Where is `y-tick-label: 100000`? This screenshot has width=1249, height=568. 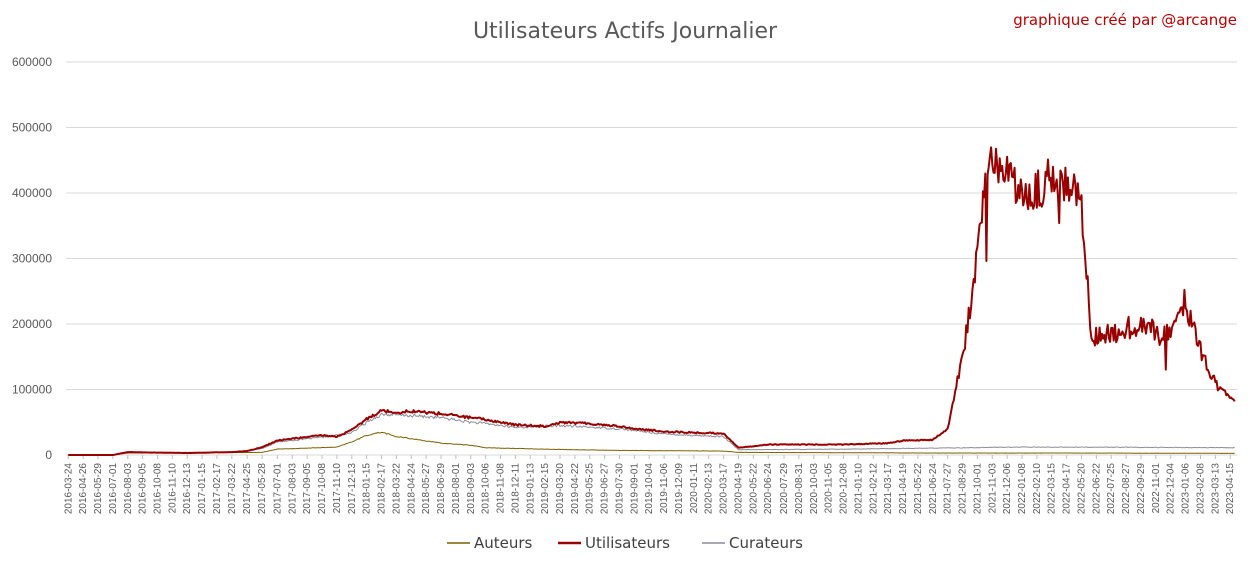
y-tick-label: 100000 is located at coordinates (32, 390).